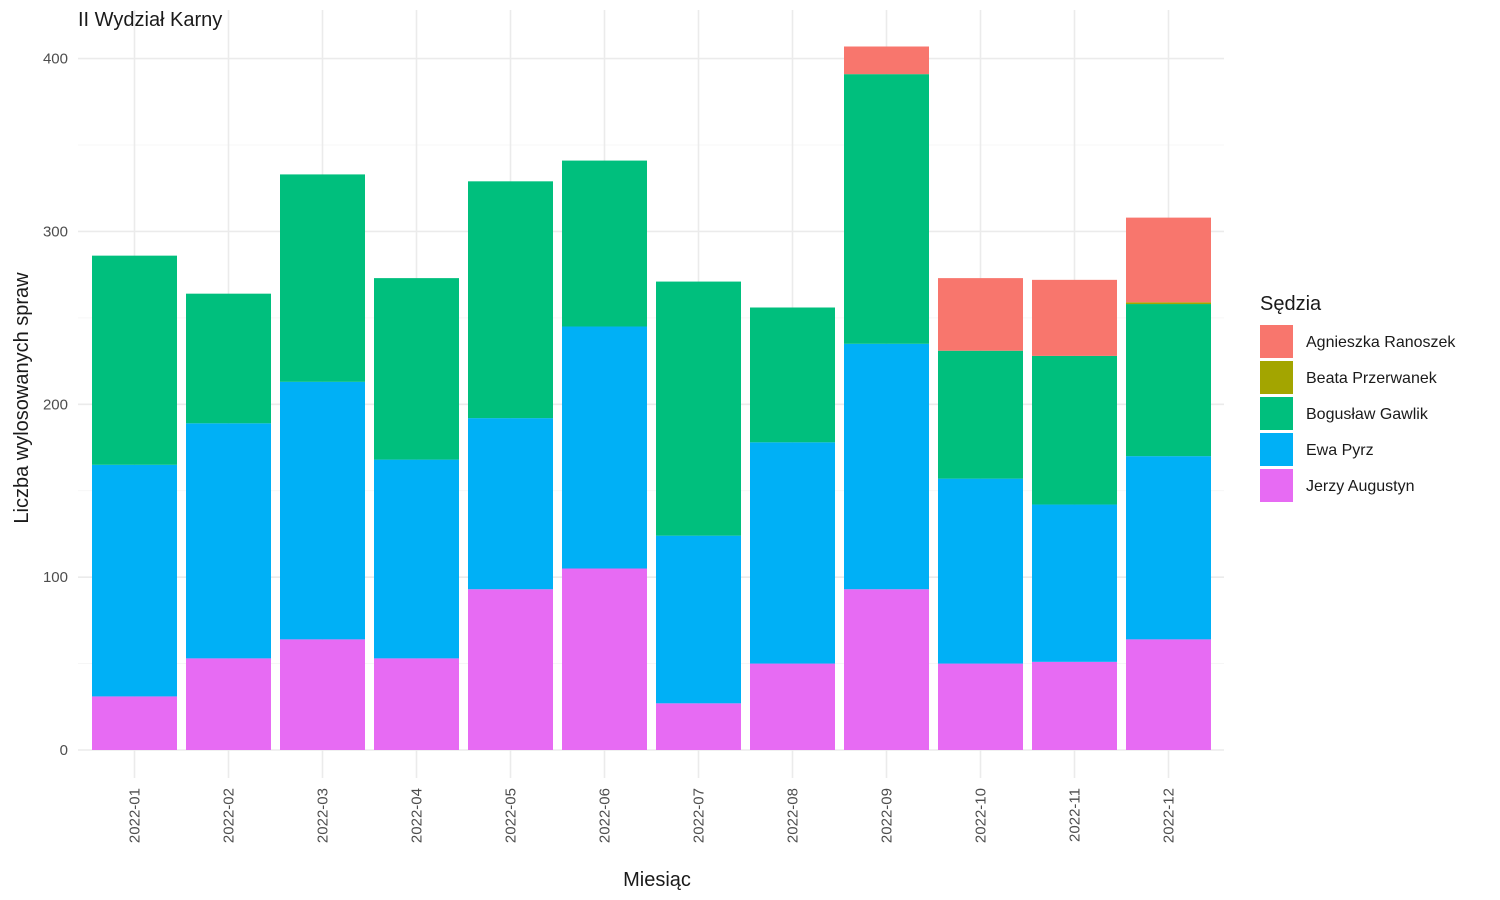 The image size is (1500, 900). Describe the element at coordinates (981, 815) in the screenshot. I see `x-tick-label: 2022-10` at that location.